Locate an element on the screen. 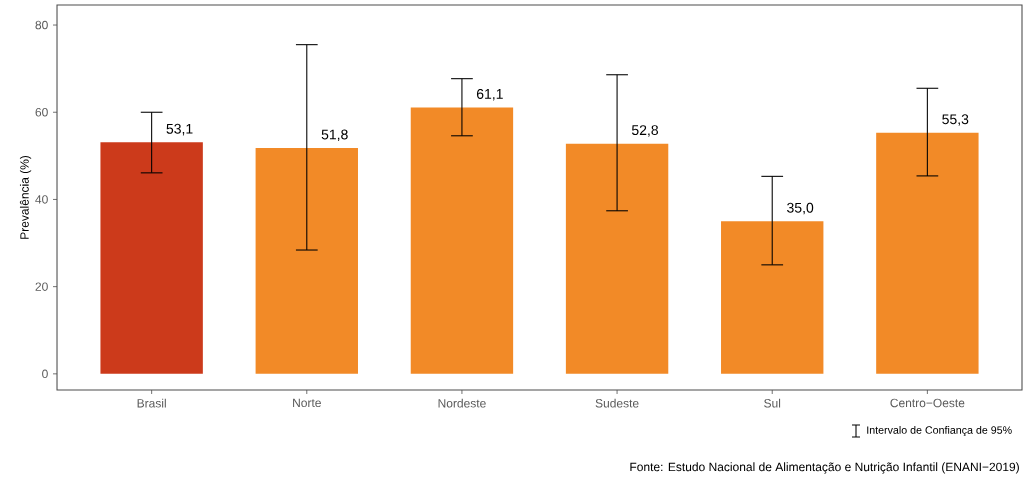 This screenshot has width=1025, height=481. x-tick-label: Nordeste is located at coordinates (462, 403).